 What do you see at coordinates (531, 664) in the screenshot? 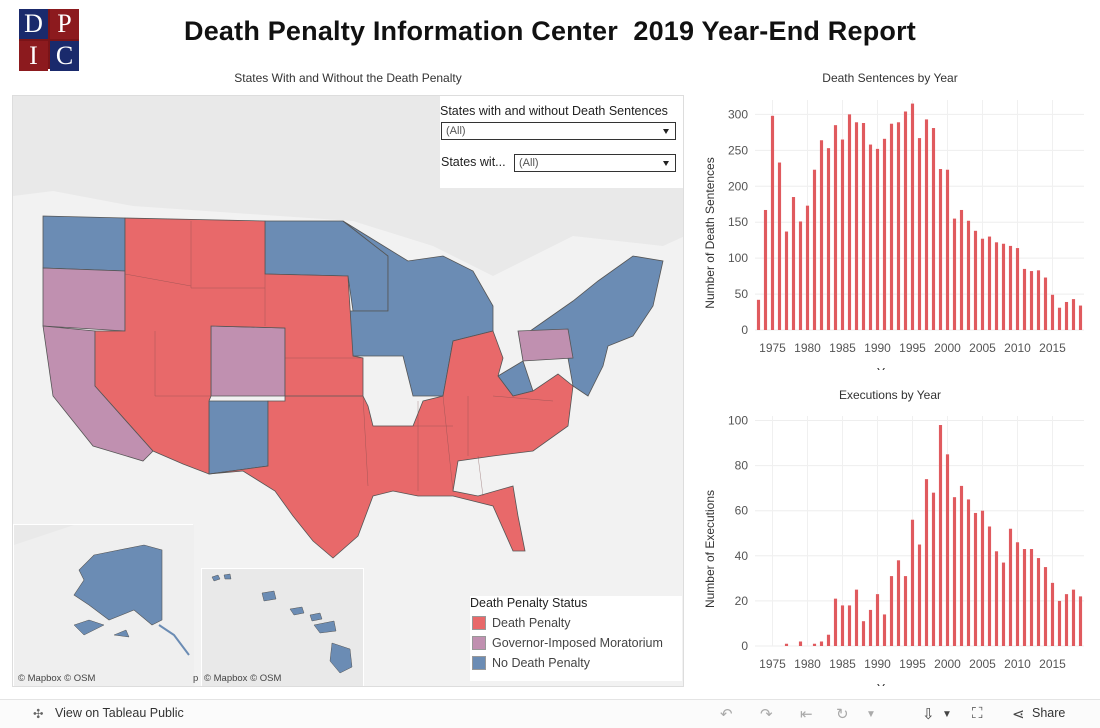
I see `legend-item-no-death-penalty: No Death Penalty` at bounding box center [531, 664].